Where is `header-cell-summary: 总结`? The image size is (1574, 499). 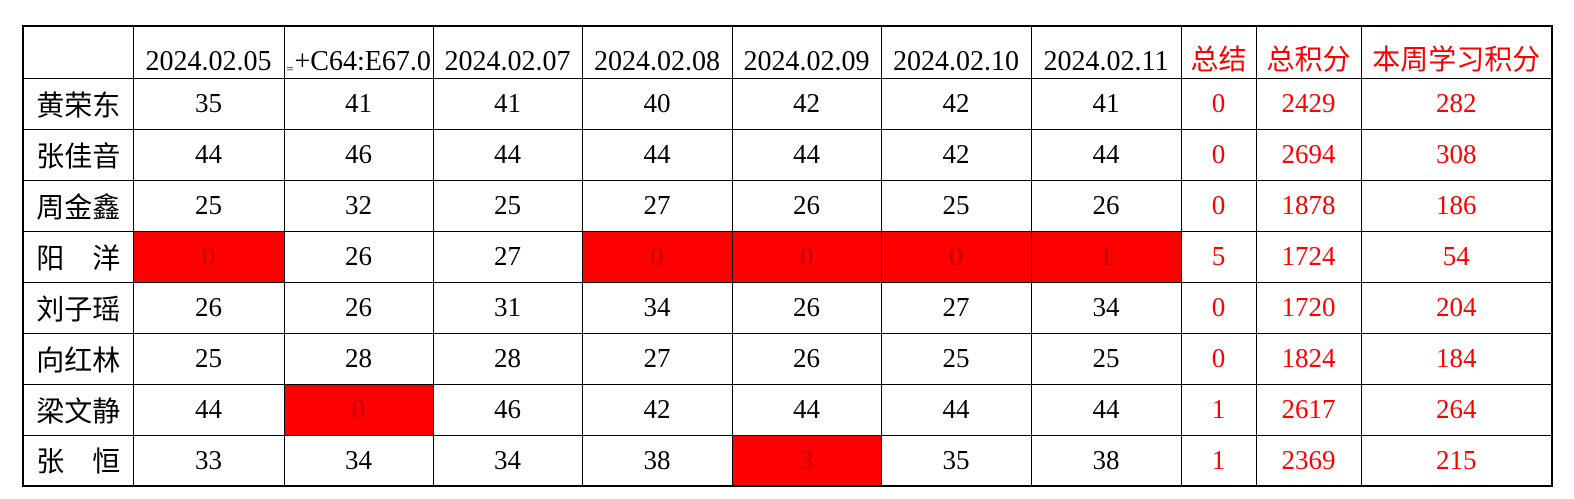 header-cell-summary: 总结 is located at coordinates (1218, 52).